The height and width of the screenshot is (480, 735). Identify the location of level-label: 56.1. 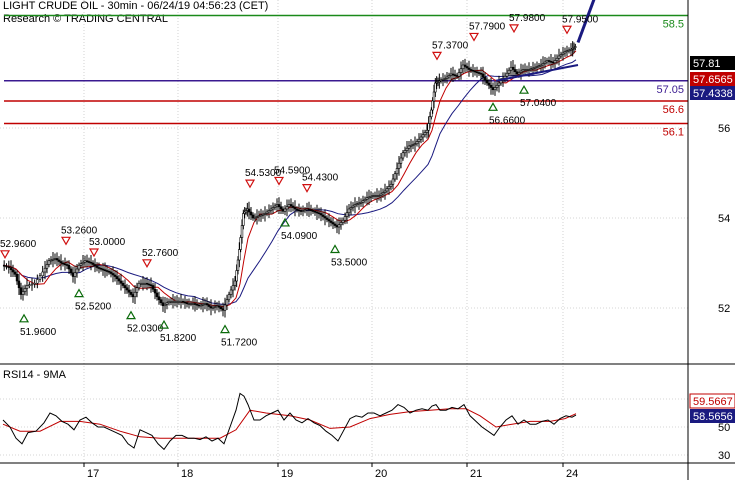
(673, 133).